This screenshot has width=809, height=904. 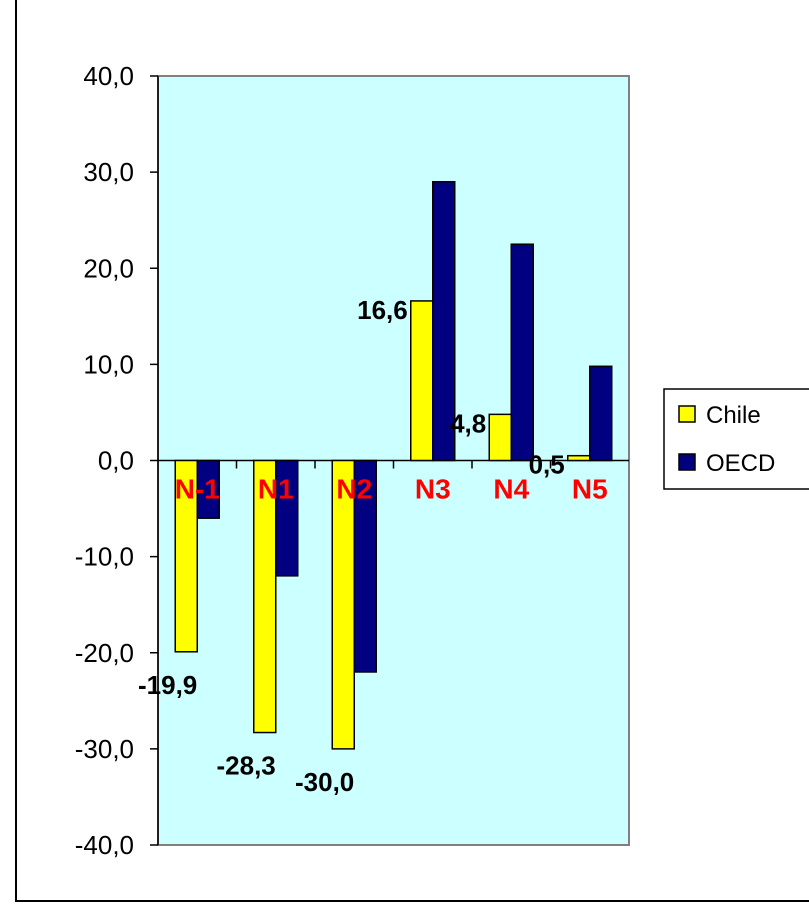 I want to click on data-label-chile: -30,0, so click(x=324, y=782).